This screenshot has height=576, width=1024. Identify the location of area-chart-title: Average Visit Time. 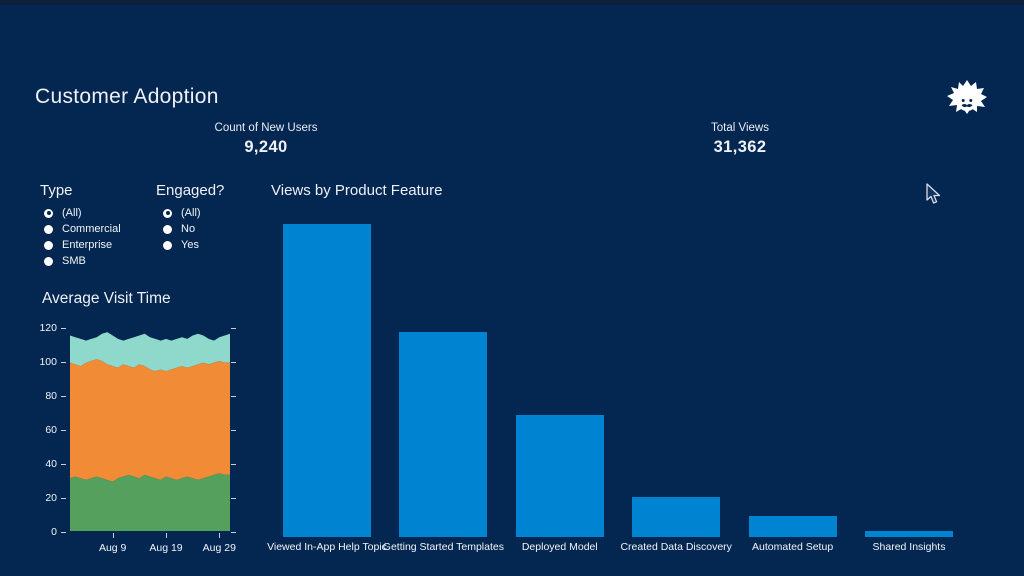
(106, 298).